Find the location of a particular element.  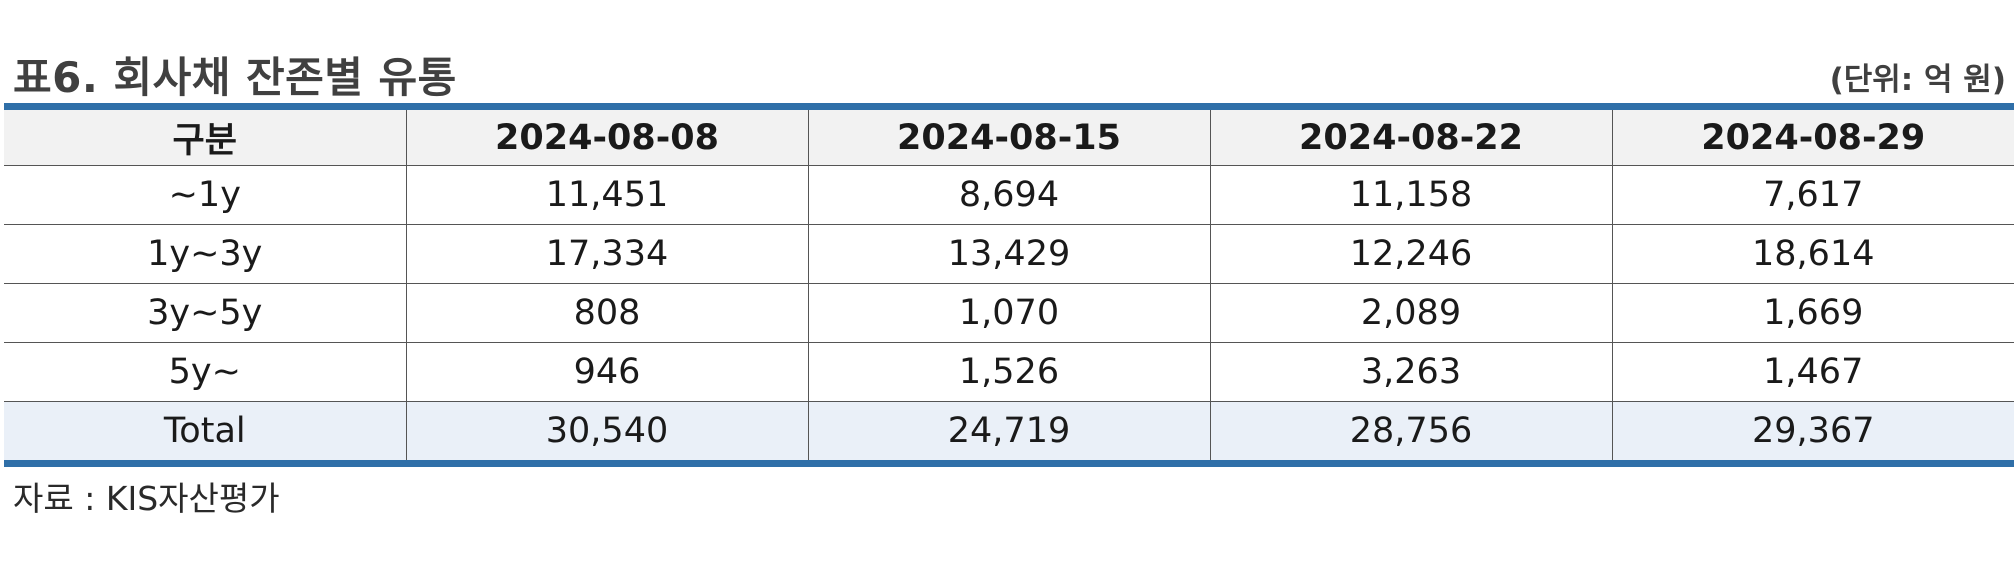

table-row: 1y~3y 17,334 13,429 12,246 18,614 is located at coordinates (1009, 254).